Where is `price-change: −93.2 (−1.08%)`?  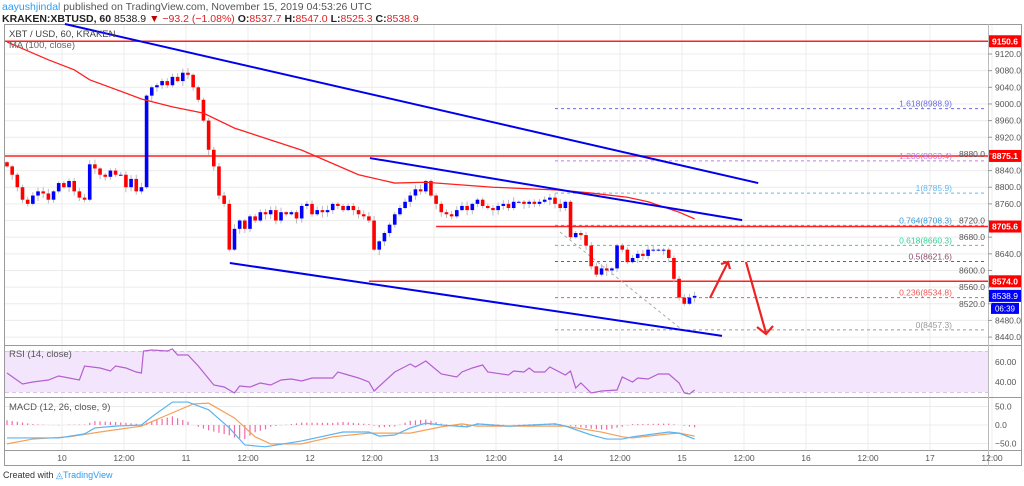 price-change: −93.2 (−1.08%) is located at coordinates (198, 19).